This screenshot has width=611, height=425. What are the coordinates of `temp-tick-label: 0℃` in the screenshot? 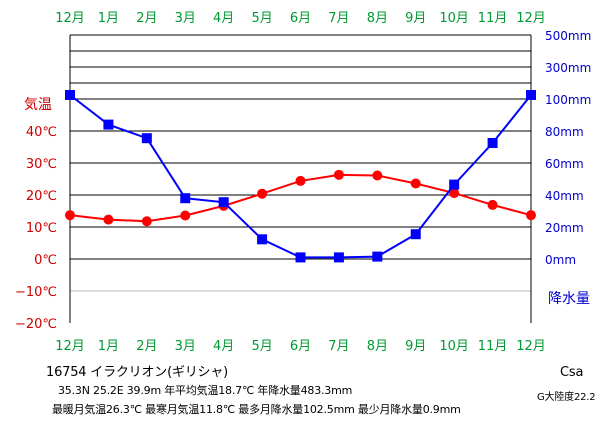 It's located at (45, 260).